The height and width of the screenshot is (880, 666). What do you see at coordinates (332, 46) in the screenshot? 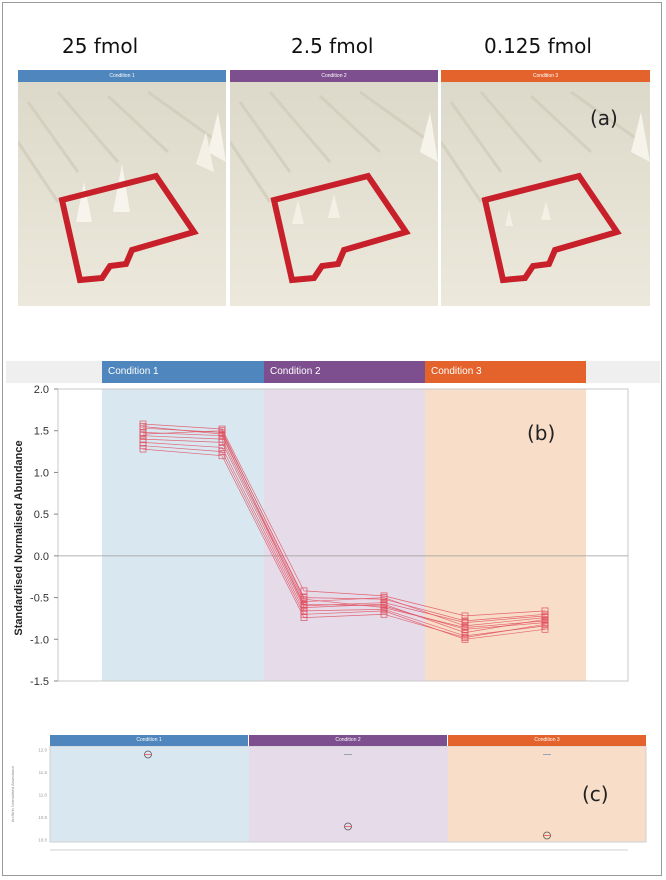
I see `amount-label-2: 2.5 fmol` at bounding box center [332, 46].